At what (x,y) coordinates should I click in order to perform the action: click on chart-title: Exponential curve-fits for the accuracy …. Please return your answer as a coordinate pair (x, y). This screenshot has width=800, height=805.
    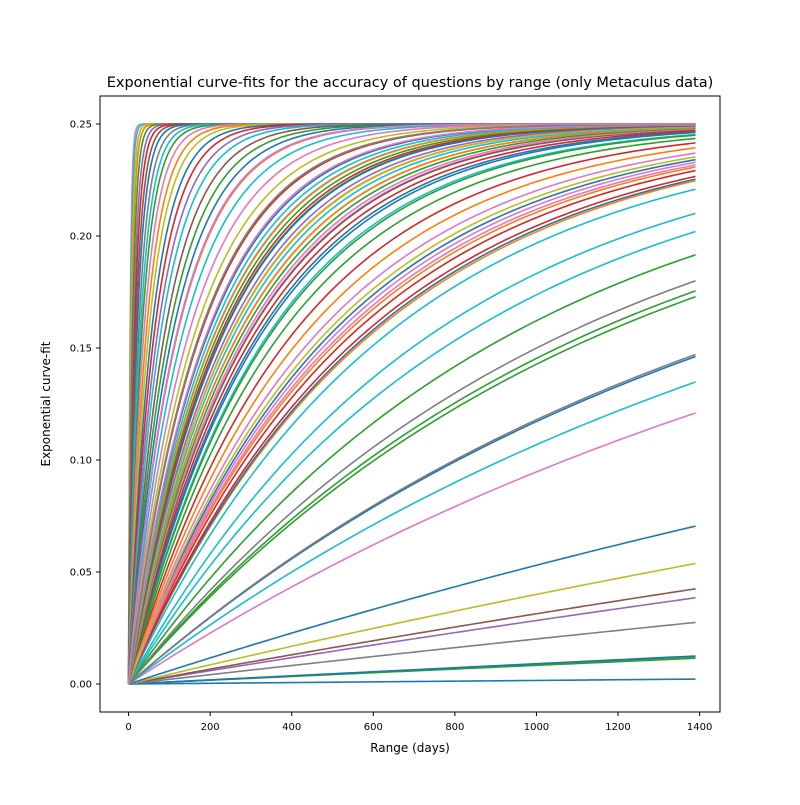
    Looking at the image, I should click on (410, 83).